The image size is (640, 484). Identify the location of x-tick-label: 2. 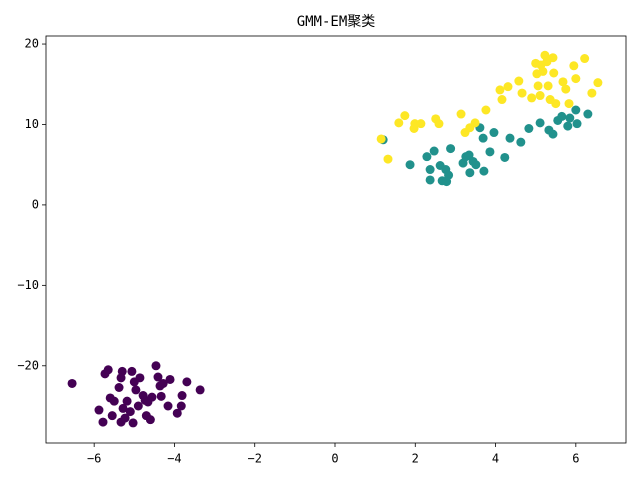
(415, 459).